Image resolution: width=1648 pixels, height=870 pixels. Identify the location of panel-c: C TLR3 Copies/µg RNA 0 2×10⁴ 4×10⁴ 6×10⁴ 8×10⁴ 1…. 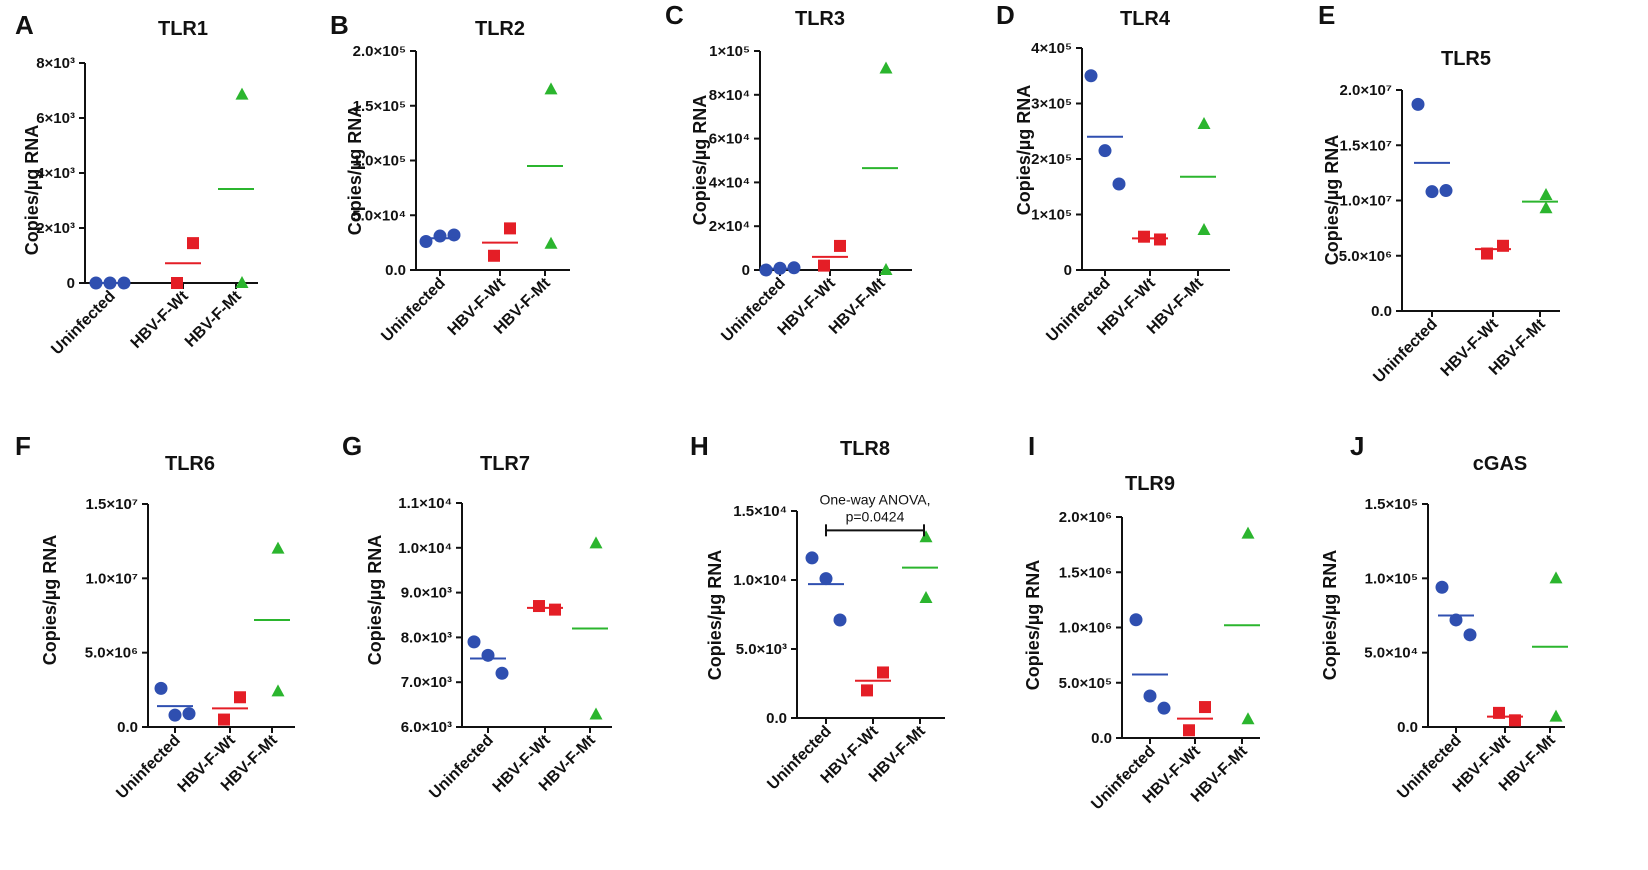
(788, 172).